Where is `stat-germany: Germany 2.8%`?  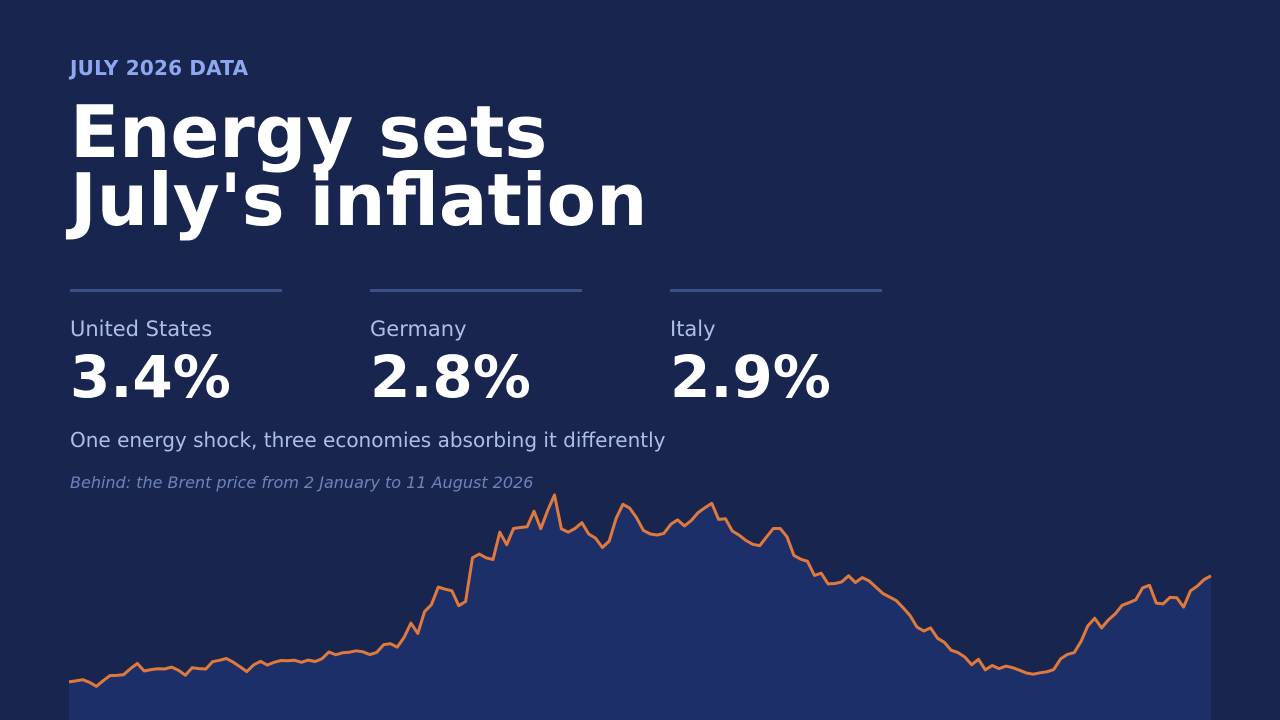
stat-germany: Germany 2.8% is located at coordinates (476, 349).